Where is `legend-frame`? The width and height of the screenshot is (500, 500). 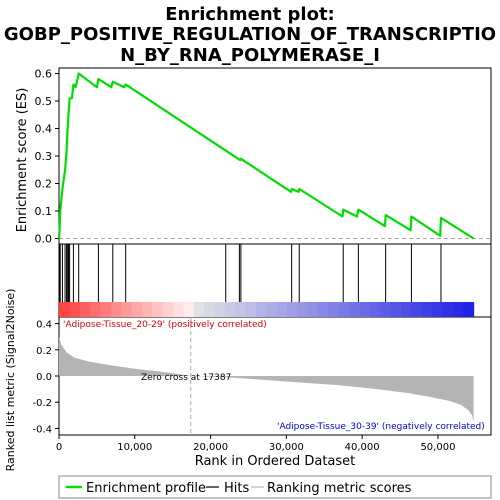
legend-frame is located at coordinates (275, 487).